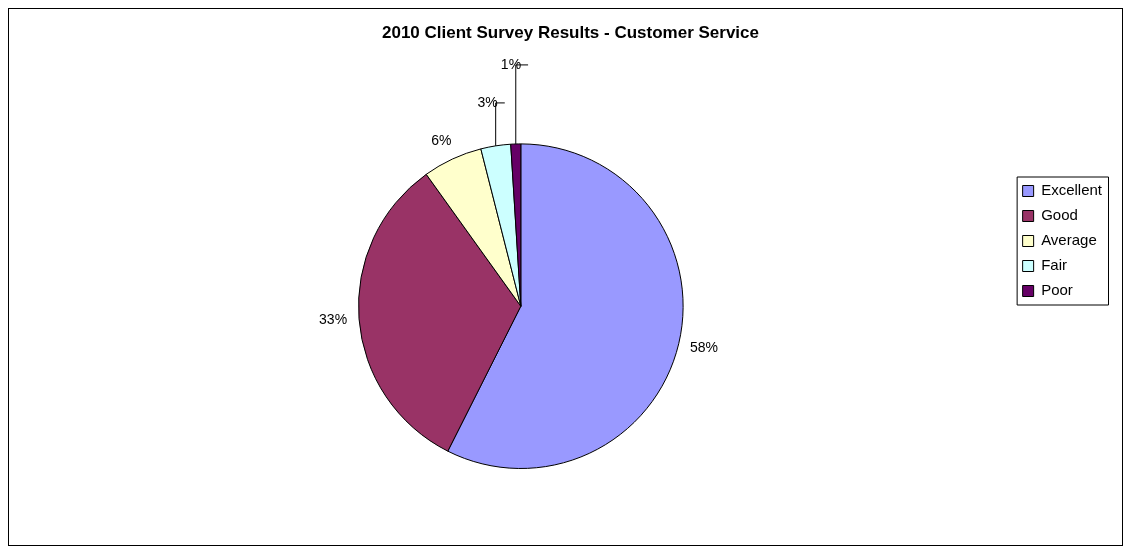 The width and height of the screenshot is (1133, 556). What do you see at coordinates (1069, 240) in the screenshot?
I see `legend-label: Average` at bounding box center [1069, 240].